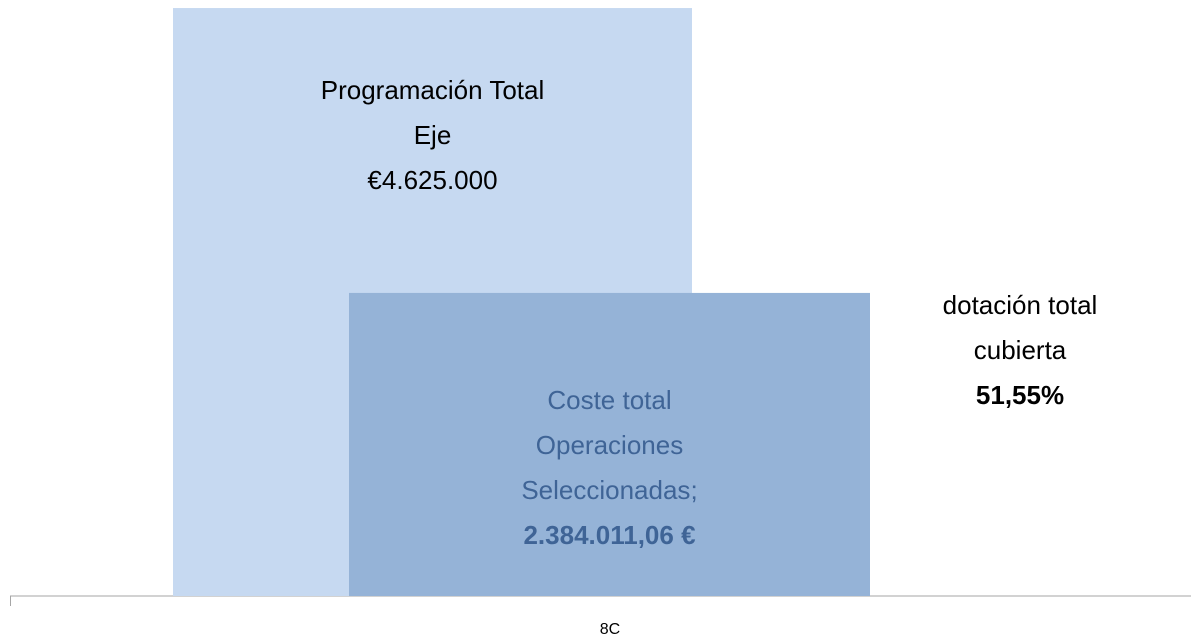  What do you see at coordinates (606, 445) in the screenshot?
I see `series-name: Coste total Operaciones Seleccionadas` at bounding box center [606, 445].